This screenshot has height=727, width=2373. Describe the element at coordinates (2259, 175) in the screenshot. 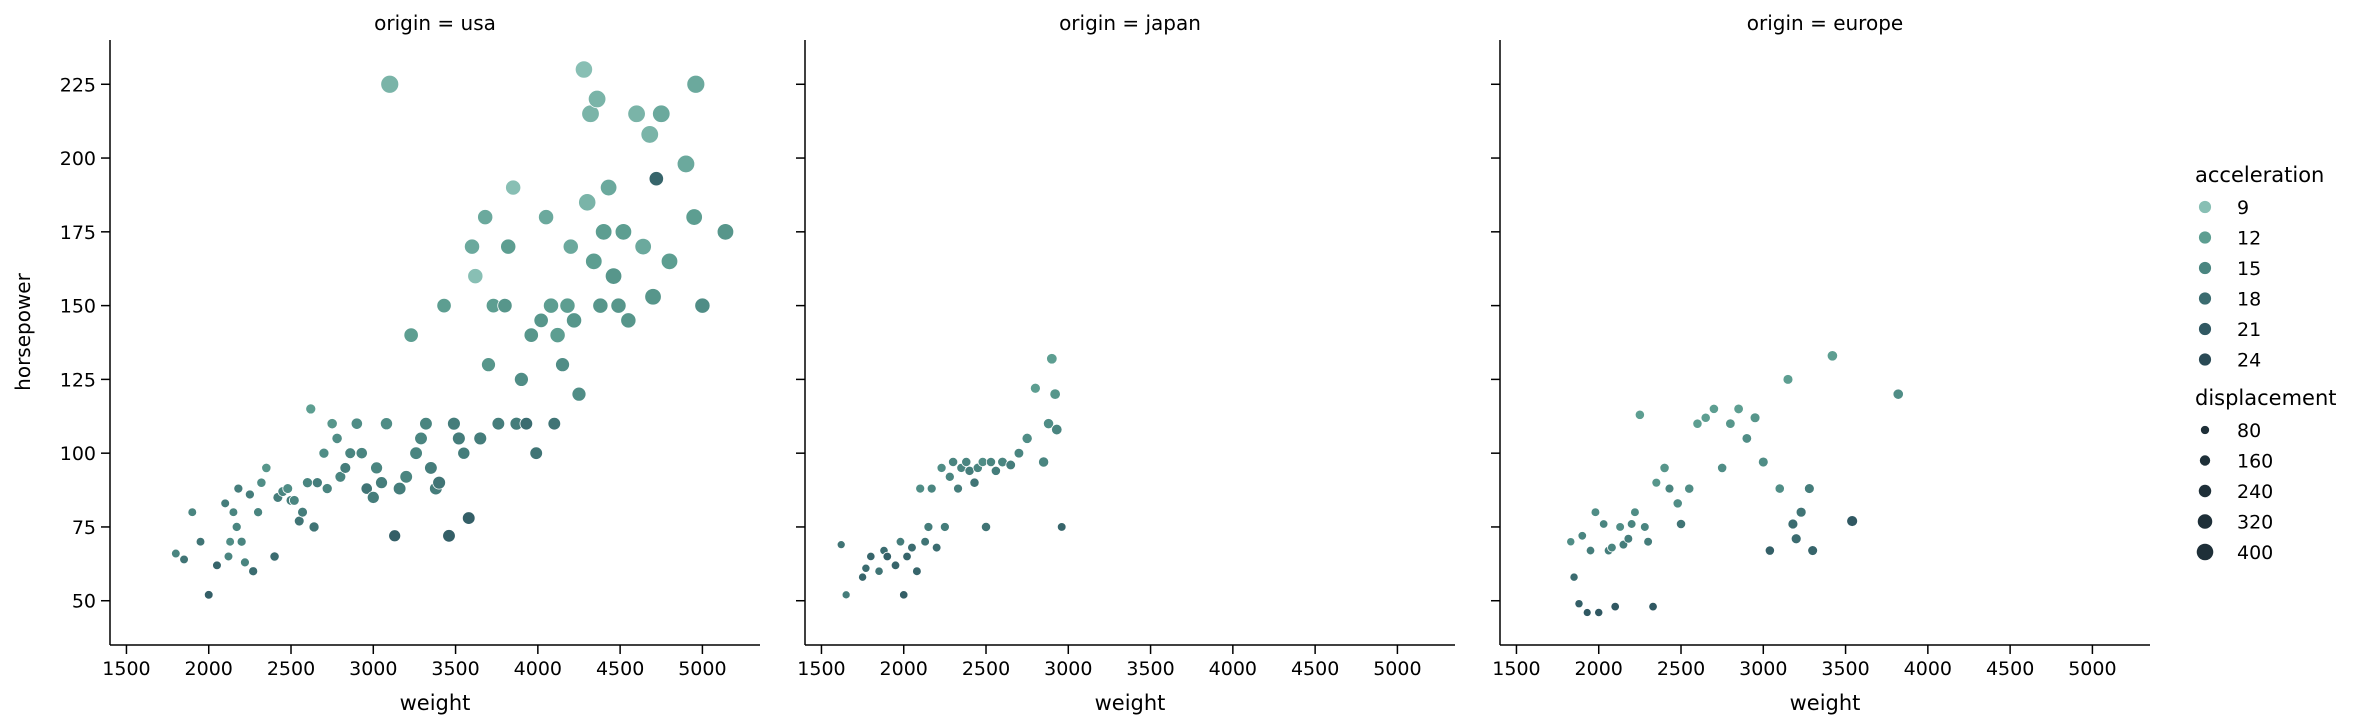

I see `legend-hue-title: acceleration` at that location.